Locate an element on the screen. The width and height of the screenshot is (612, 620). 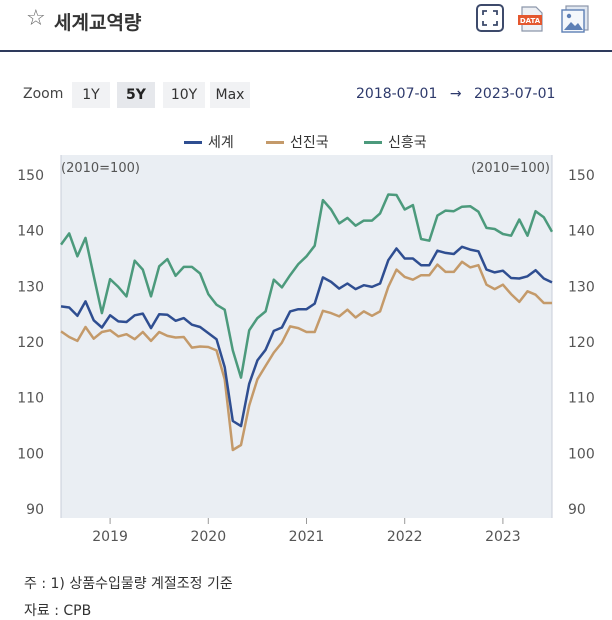
chart-legend: 세계 선진국 신흥국 is located at coordinates (306, 142).